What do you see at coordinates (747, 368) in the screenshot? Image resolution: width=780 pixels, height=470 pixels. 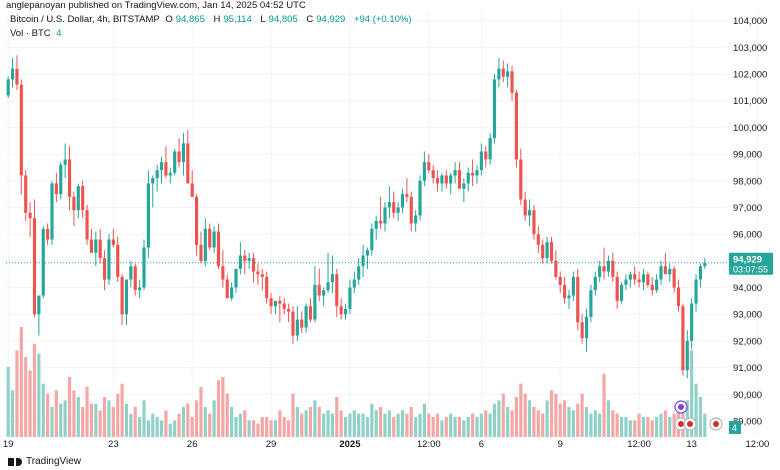 I see `price-tick-label: 91,000` at bounding box center [747, 368].